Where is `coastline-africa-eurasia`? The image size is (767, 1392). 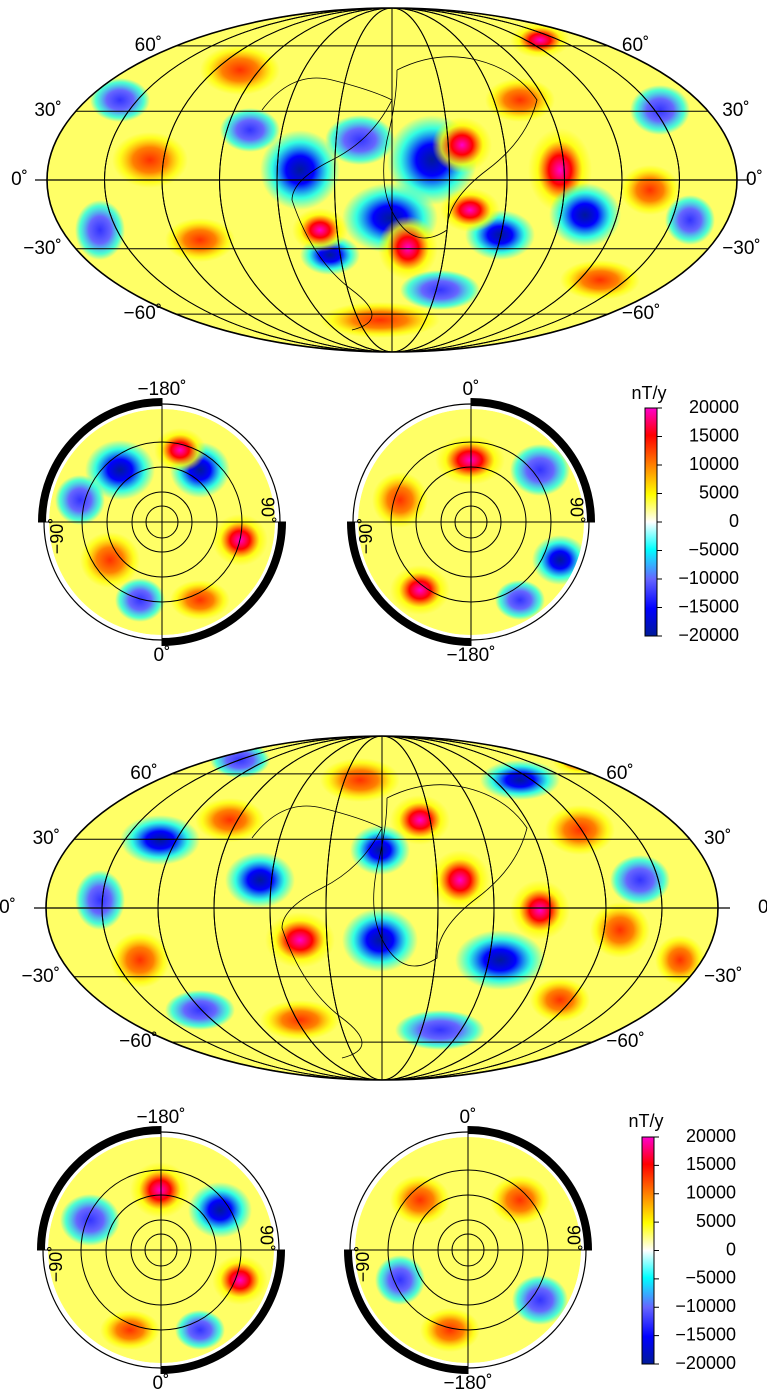 coastline-africa-eurasia is located at coordinates (460, 147).